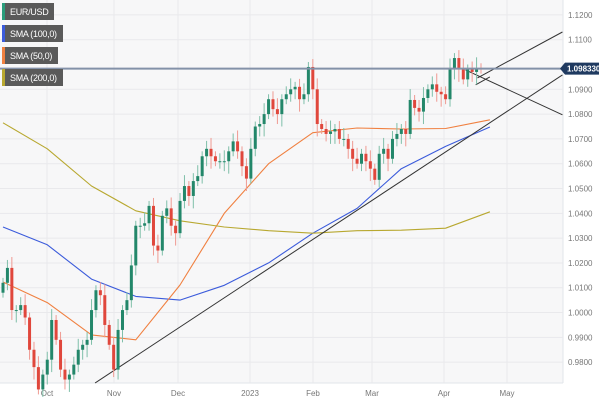 Image resolution: width=600 pixels, height=400 pixels. I want to click on y-tick-label: 1.0900, so click(580, 89).